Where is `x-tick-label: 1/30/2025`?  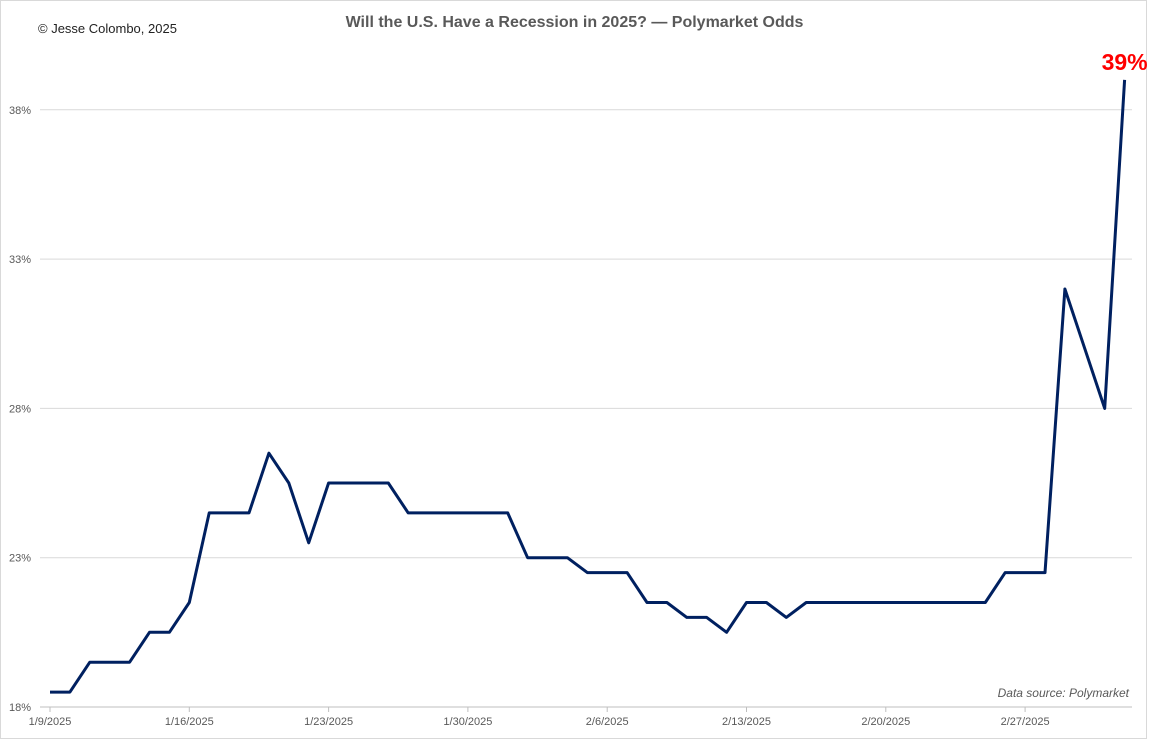
x-tick-label: 1/30/2025 is located at coordinates (467, 722).